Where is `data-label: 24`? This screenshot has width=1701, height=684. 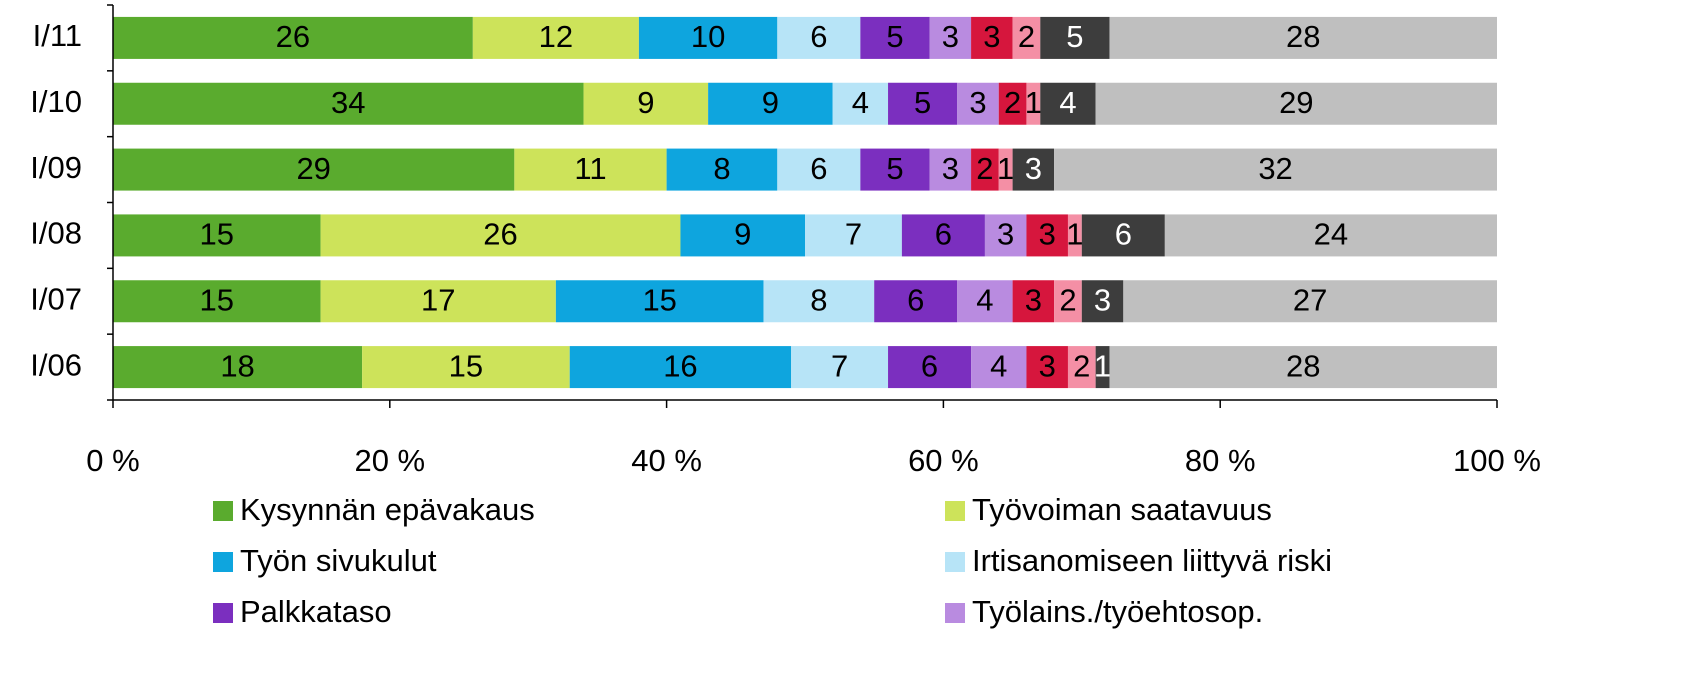 data-label: 24 is located at coordinates (1331, 234).